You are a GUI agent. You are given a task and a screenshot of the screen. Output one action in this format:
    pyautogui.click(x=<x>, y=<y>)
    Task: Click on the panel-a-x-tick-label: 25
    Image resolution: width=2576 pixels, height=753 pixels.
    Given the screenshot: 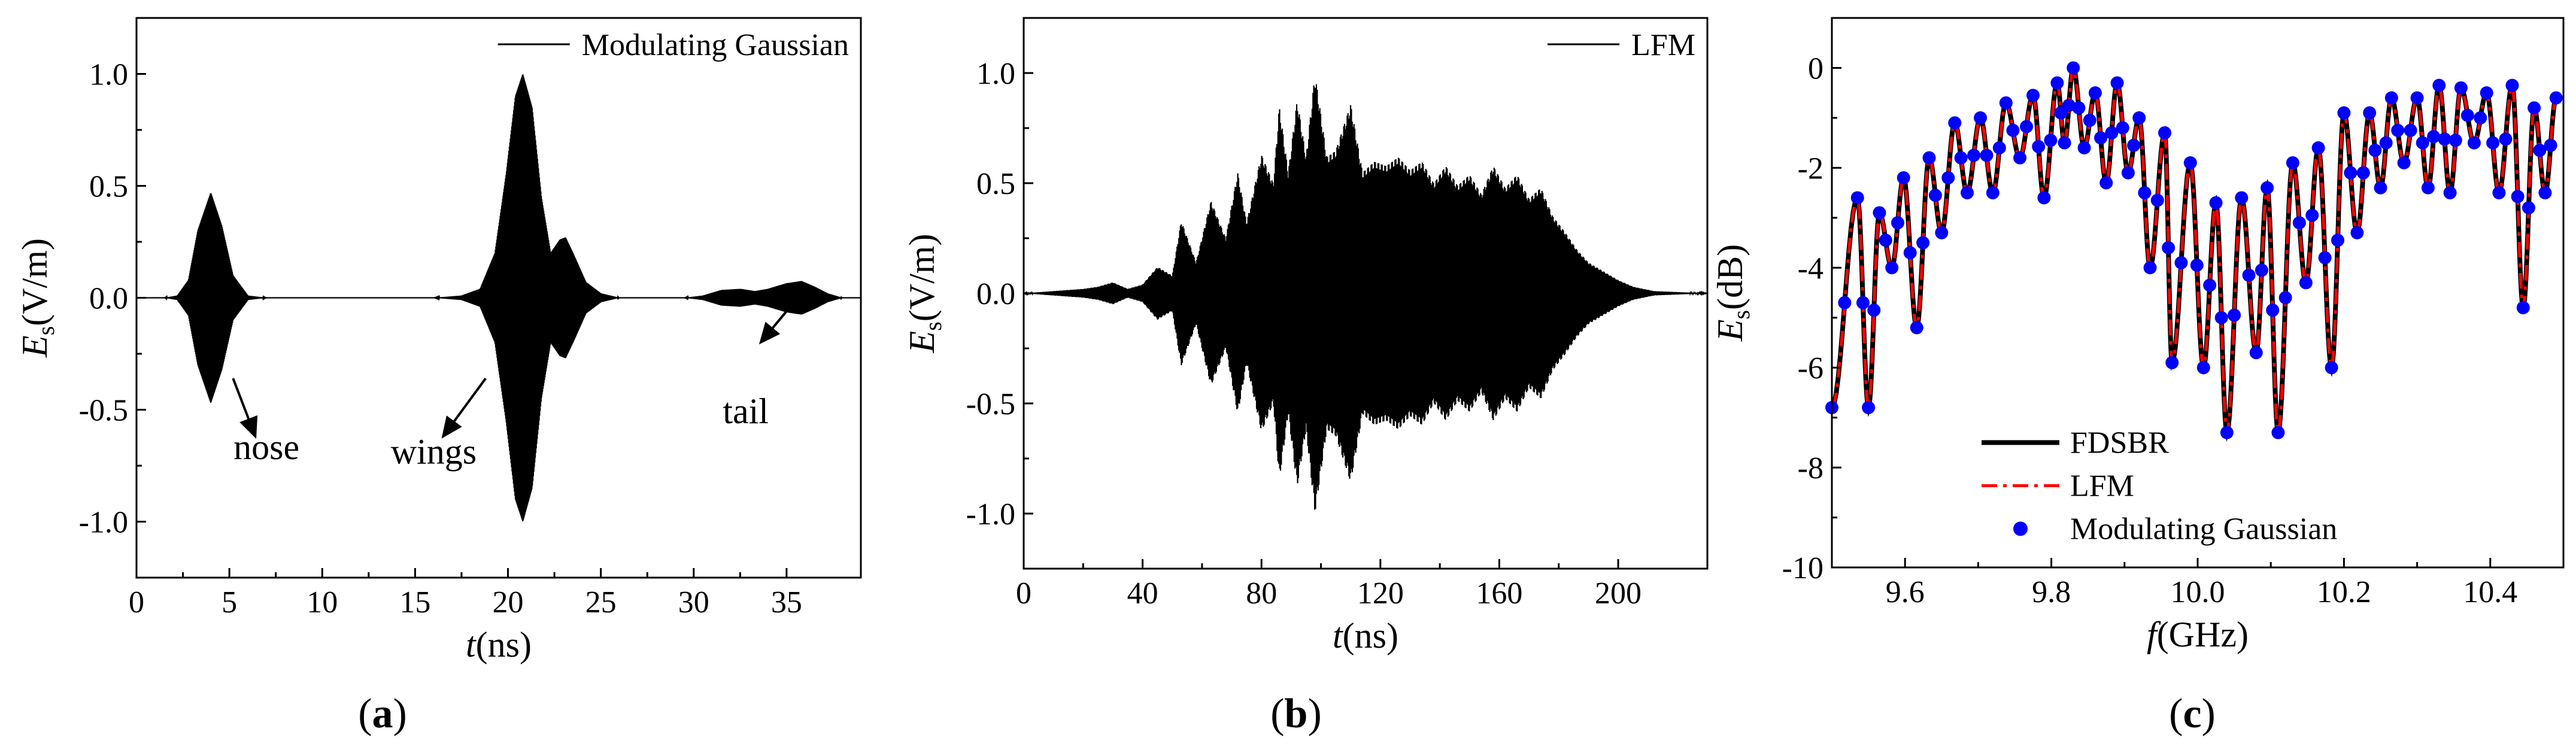 What is the action you would take?
    pyautogui.click(x=601, y=602)
    